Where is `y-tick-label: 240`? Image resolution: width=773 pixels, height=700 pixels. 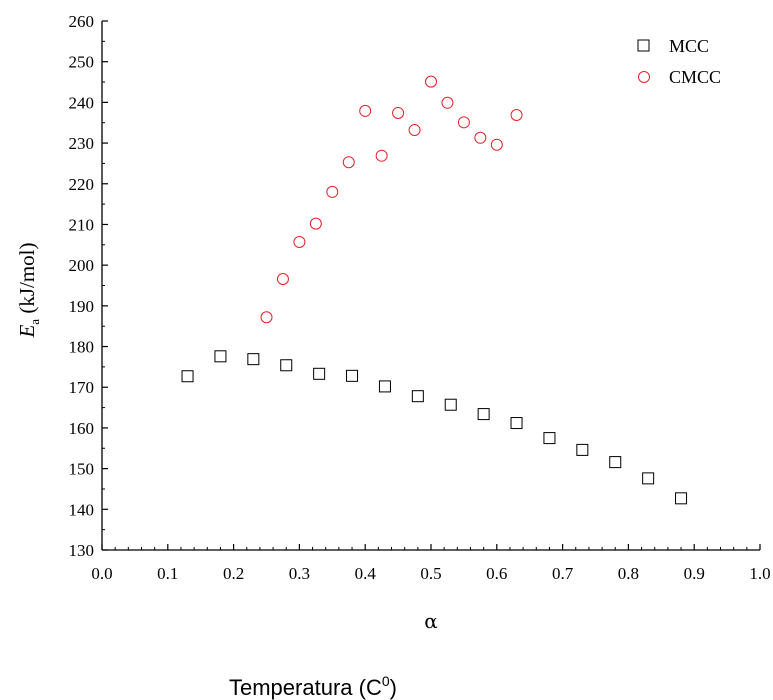
y-tick-label: 240 is located at coordinates (82, 102).